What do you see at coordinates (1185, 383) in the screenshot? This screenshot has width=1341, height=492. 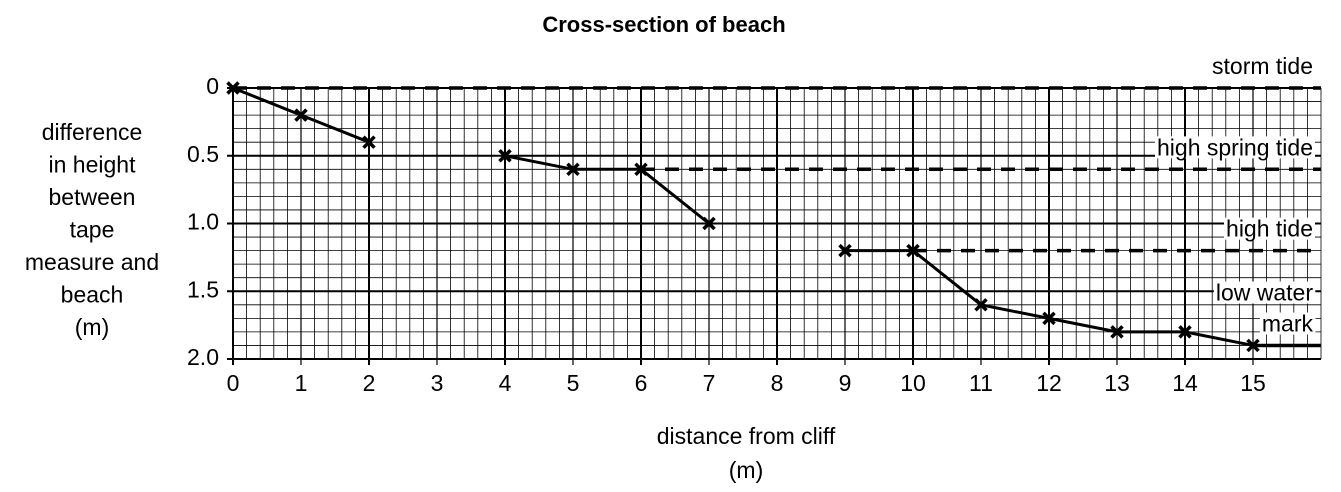 I see `x-tick-label: 14` at bounding box center [1185, 383].